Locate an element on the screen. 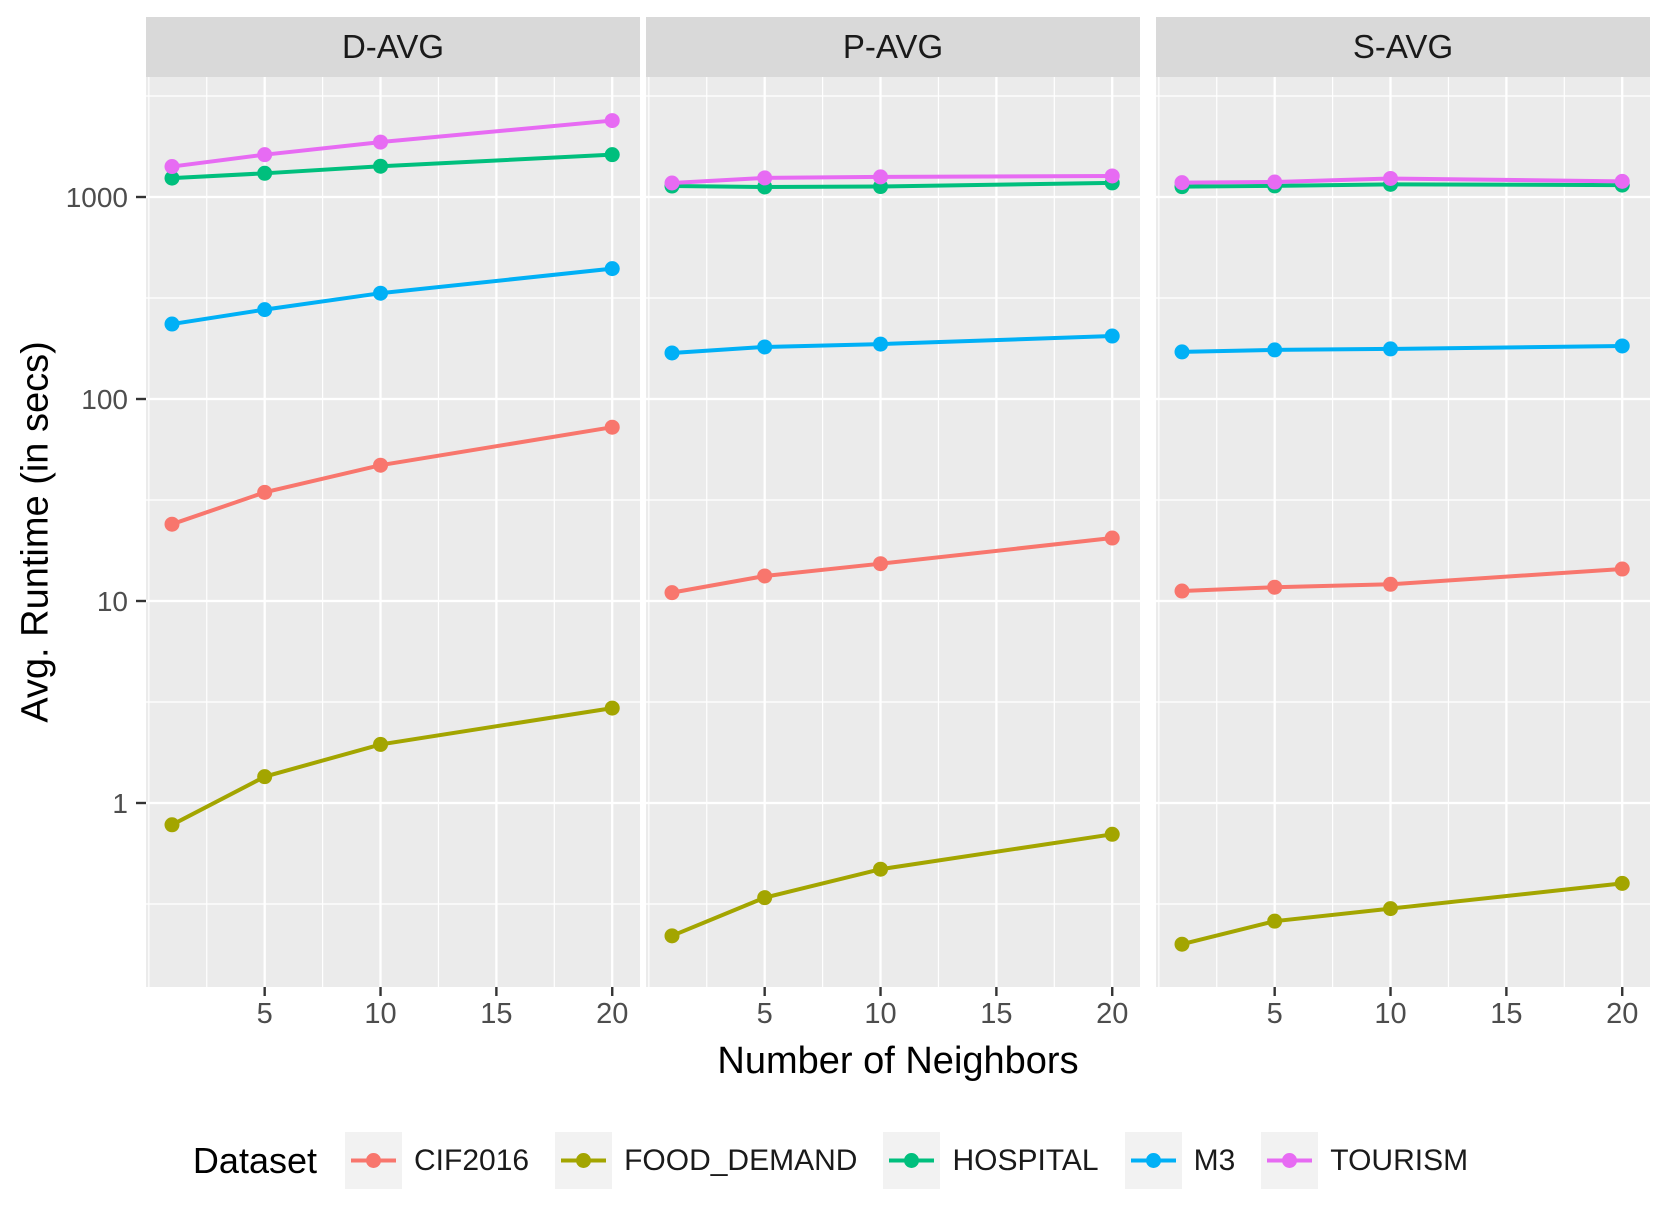 The height and width of the screenshot is (1230, 1661). legend-key-TOURISM is located at coordinates (1290, 1160).